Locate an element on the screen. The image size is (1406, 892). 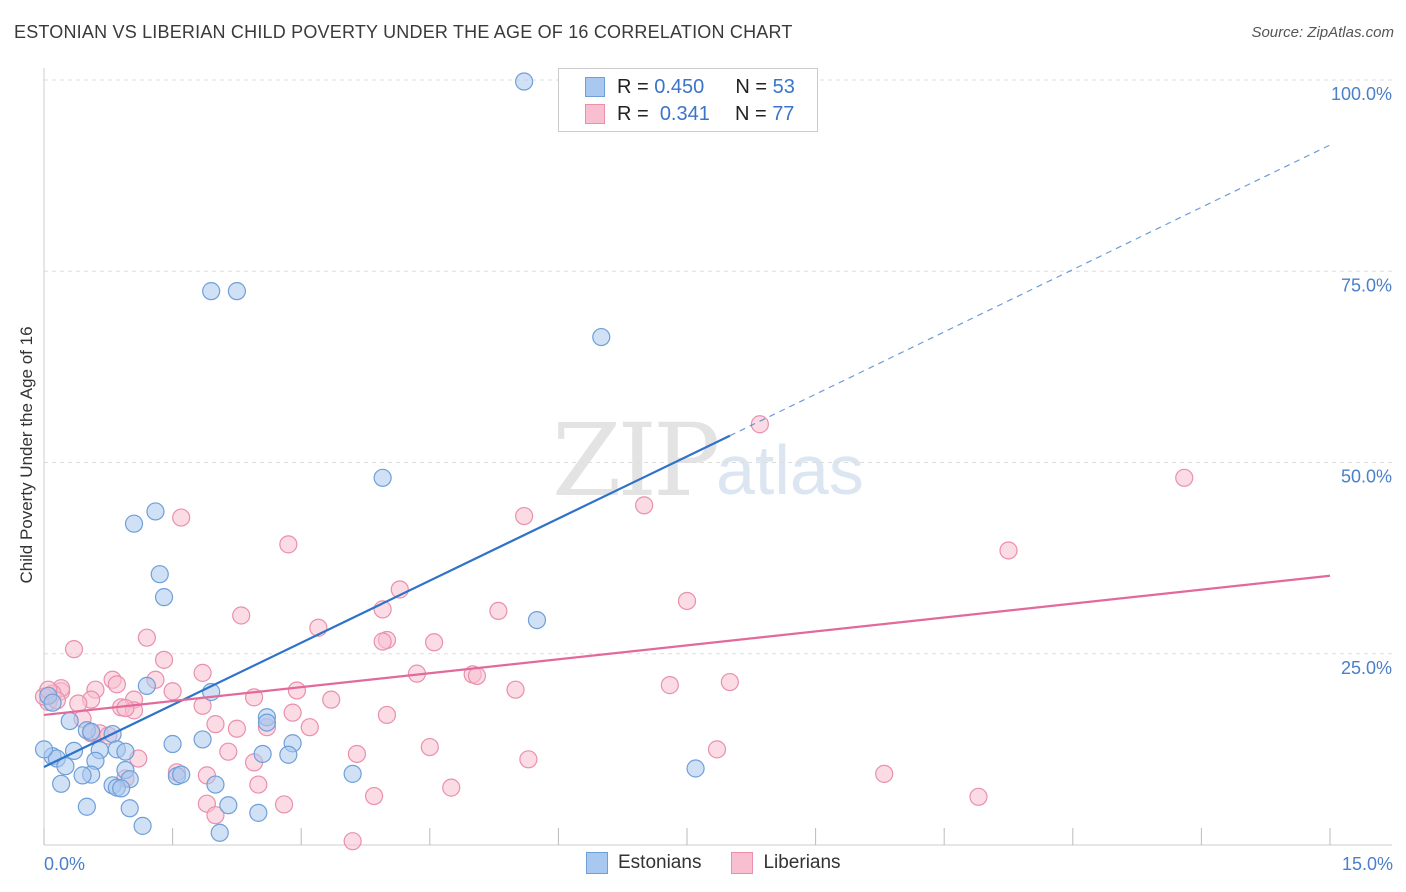
liberians-trend-line is located at coordinates (687, 645).